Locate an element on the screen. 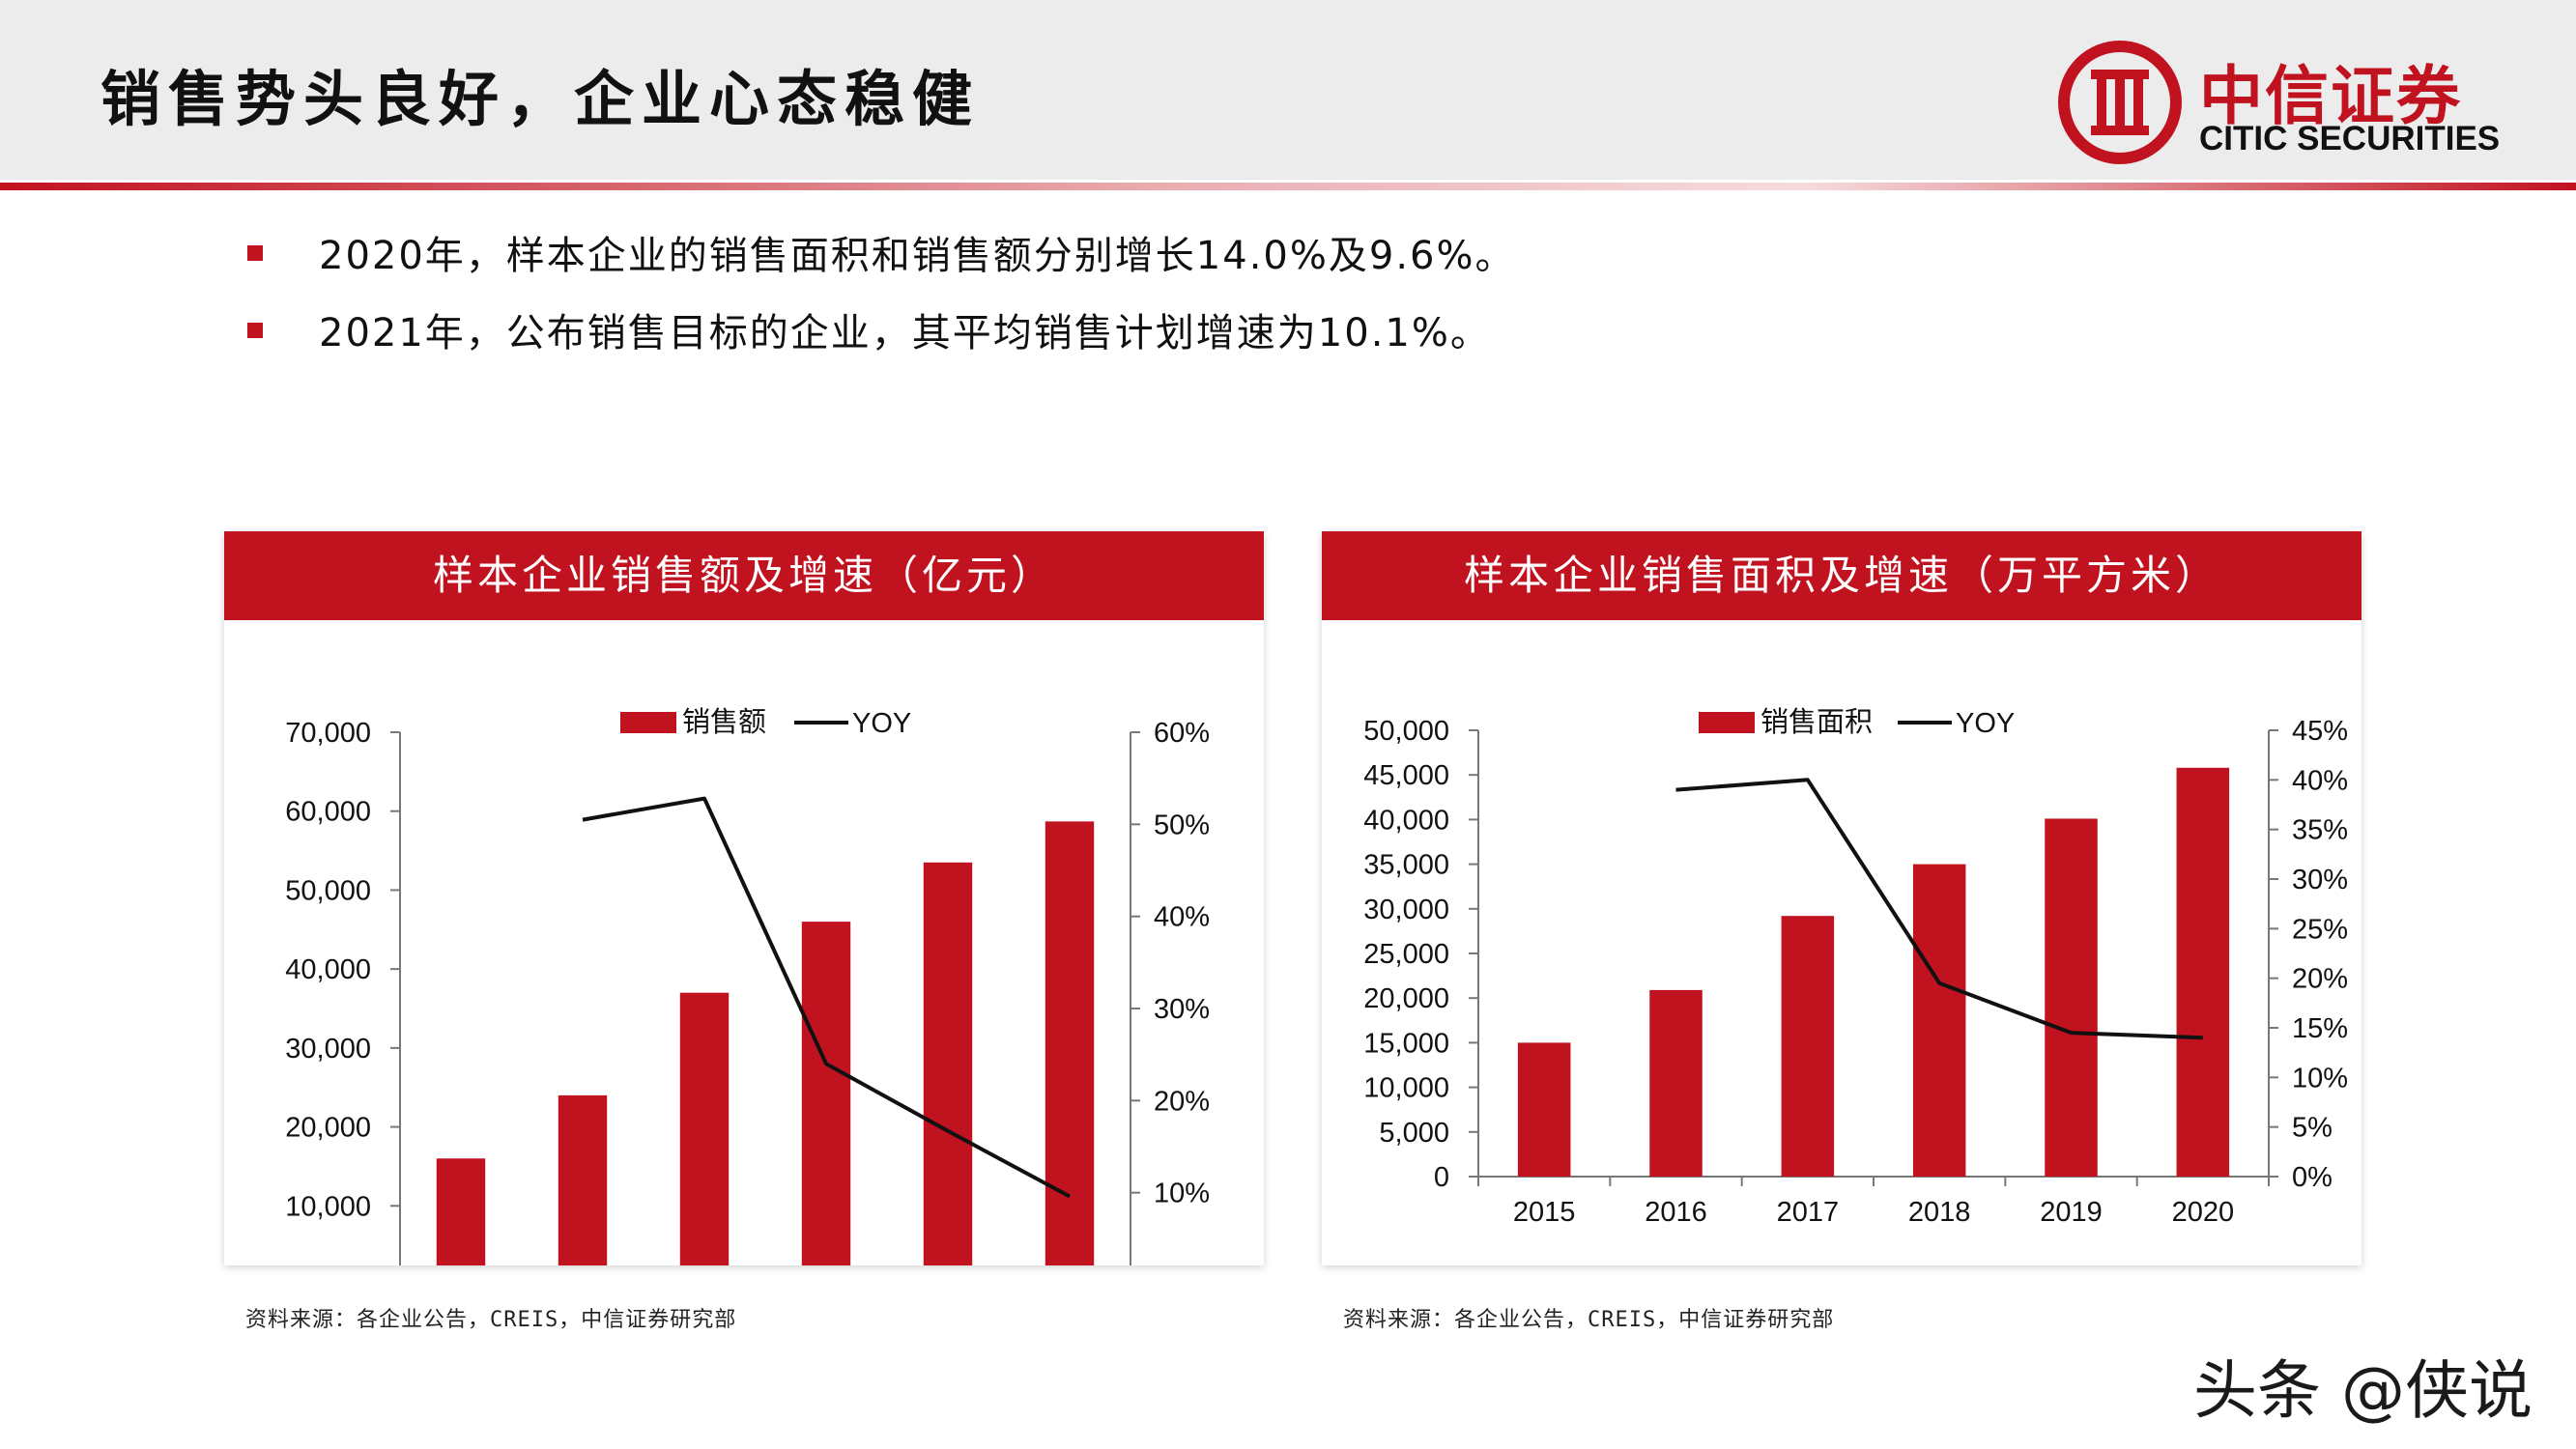 The image size is (2576, 1449). header-rule is located at coordinates (1288, 186).